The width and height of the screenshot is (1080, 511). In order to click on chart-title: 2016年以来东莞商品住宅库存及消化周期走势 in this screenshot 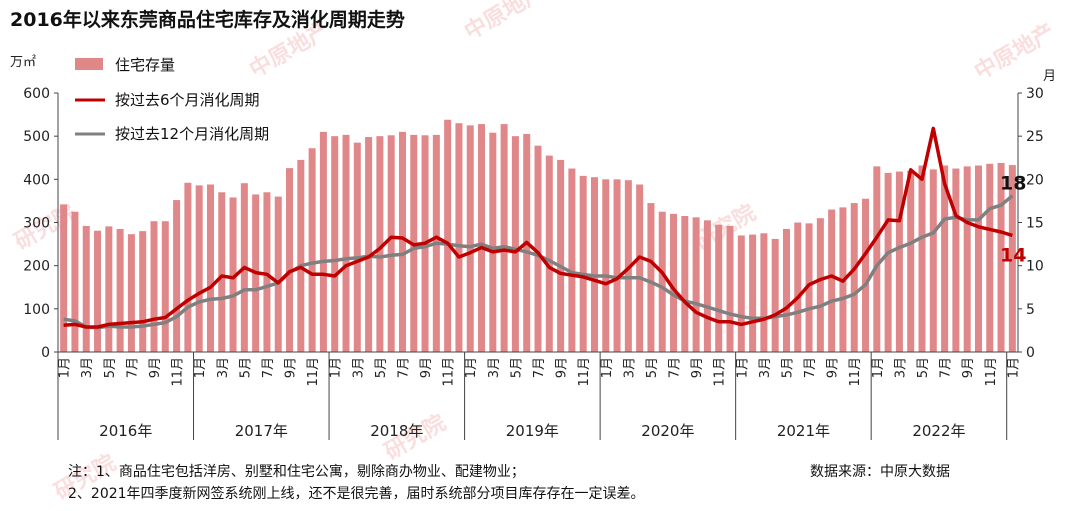, I will do `click(207, 19)`.